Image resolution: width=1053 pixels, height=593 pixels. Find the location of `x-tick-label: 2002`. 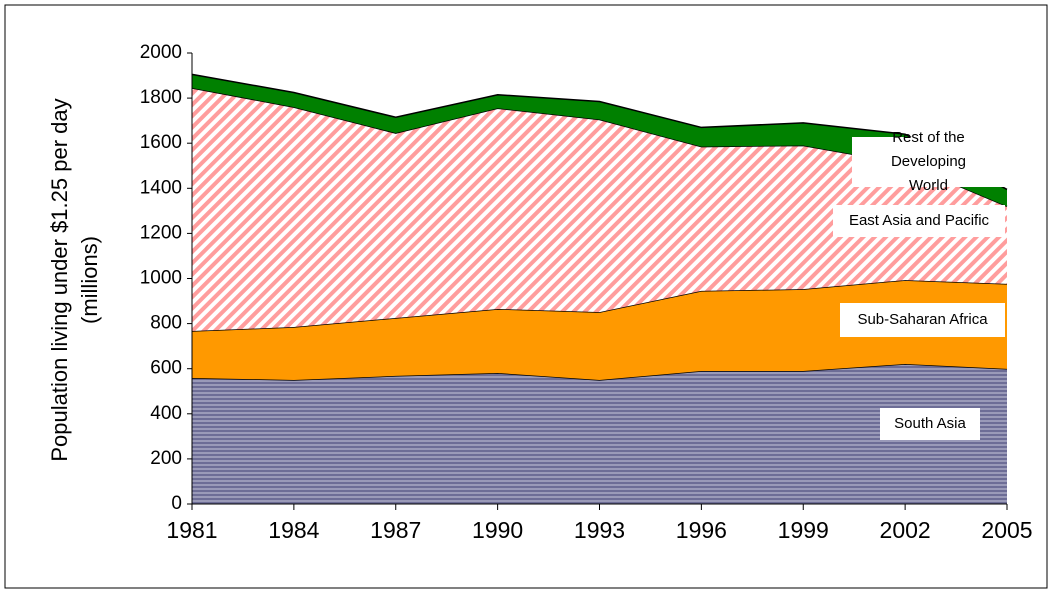

x-tick-label: 2002 is located at coordinates (905, 530).